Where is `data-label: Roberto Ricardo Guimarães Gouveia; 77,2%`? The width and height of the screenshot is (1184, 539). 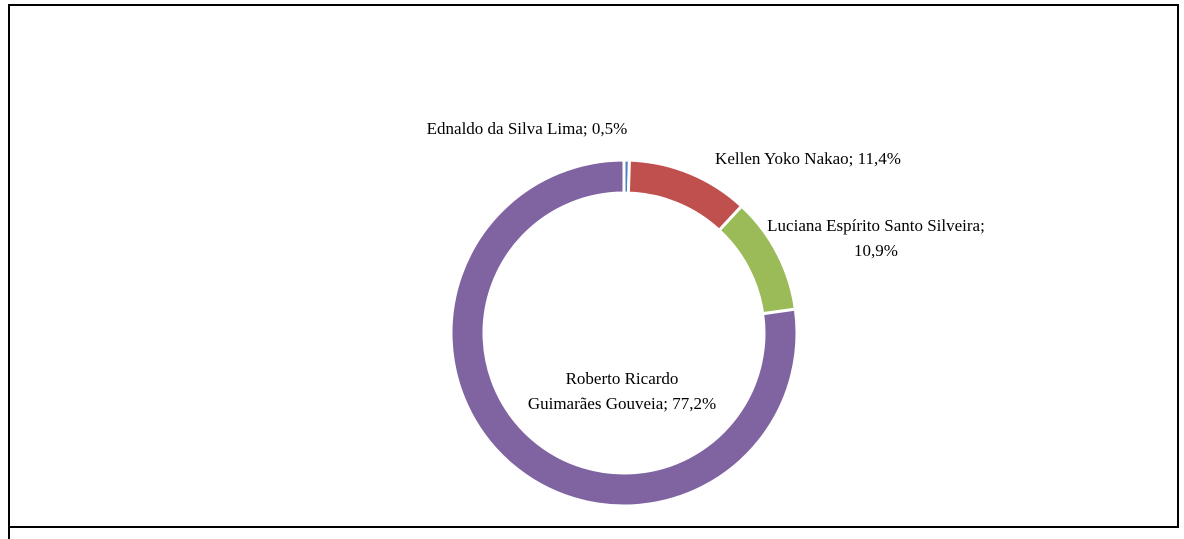 data-label: Roberto Ricardo Guimarães Gouveia; 77,2% is located at coordinates (622, 391).